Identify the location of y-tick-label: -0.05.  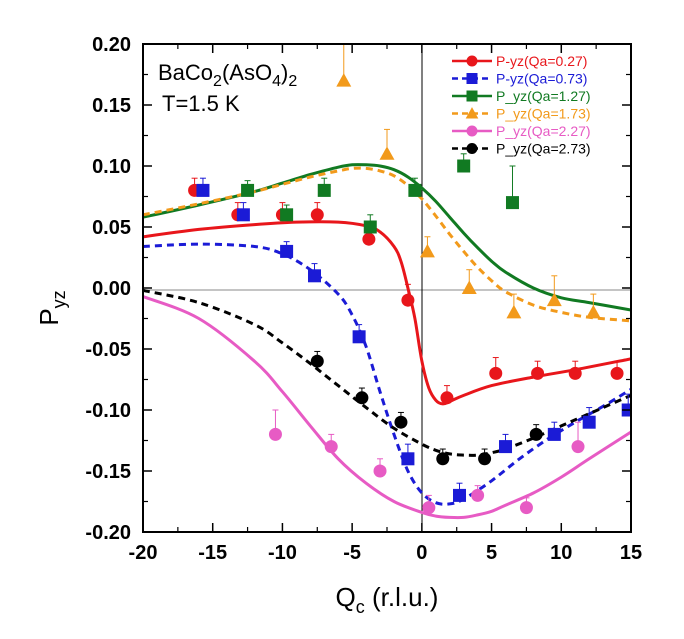
(108, 350).